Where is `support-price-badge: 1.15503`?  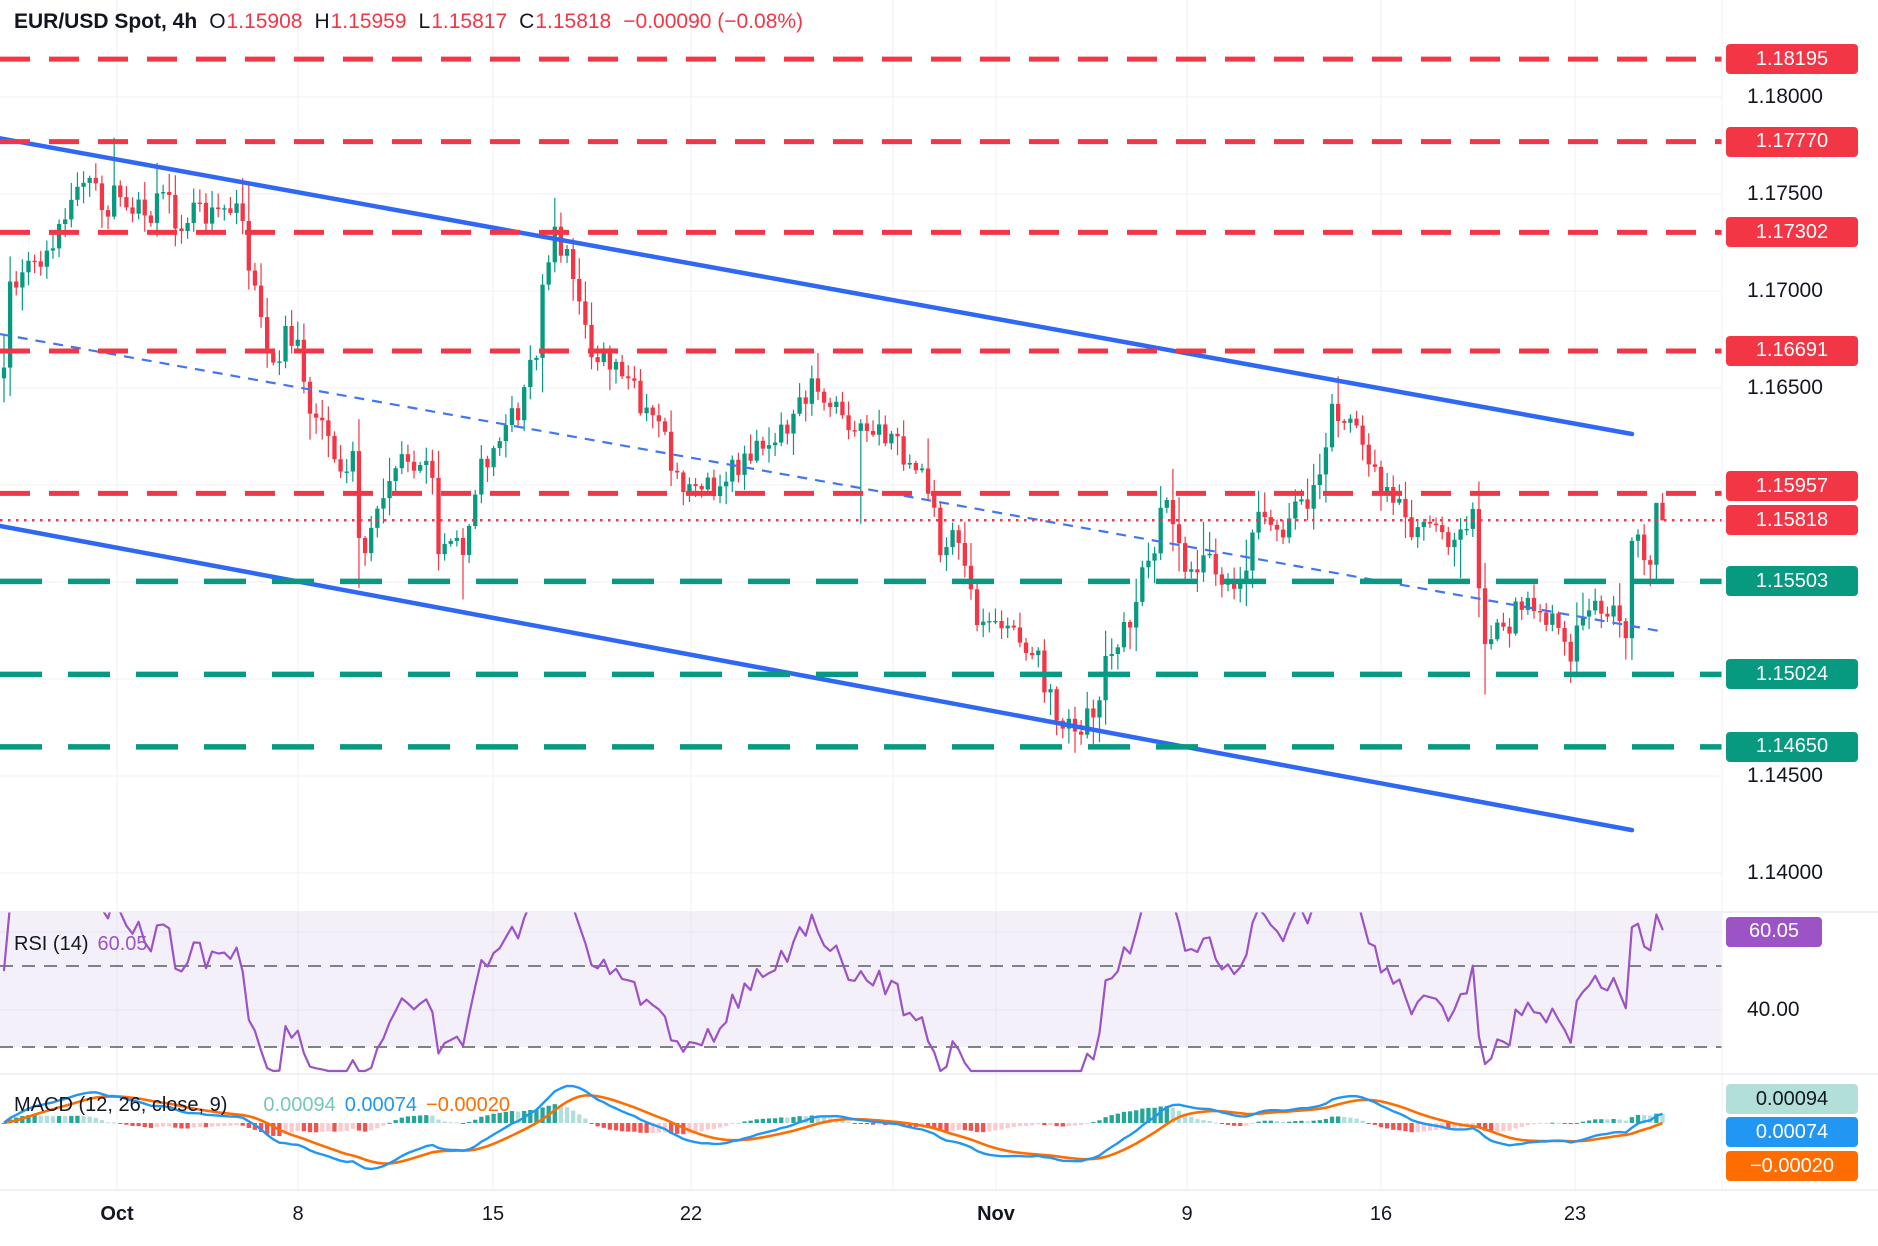 support-price-badge: 1.15503 is located at coordinates (1792, 581).